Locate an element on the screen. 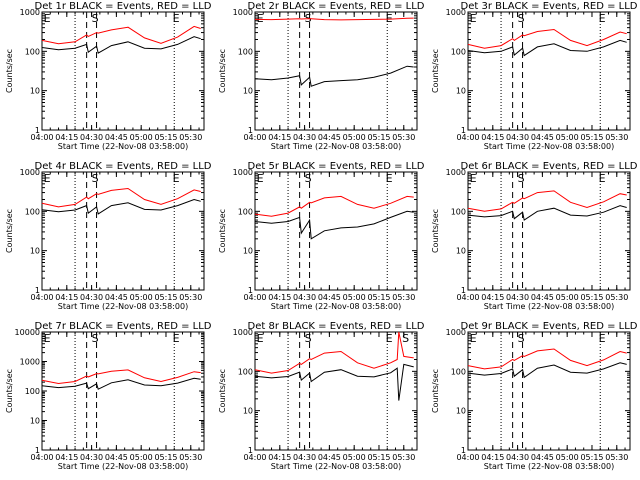 The image size is (640, 480). panel-title: Det 8r BLACK = Events, RED = LLD is located at coordinates (336, 326).